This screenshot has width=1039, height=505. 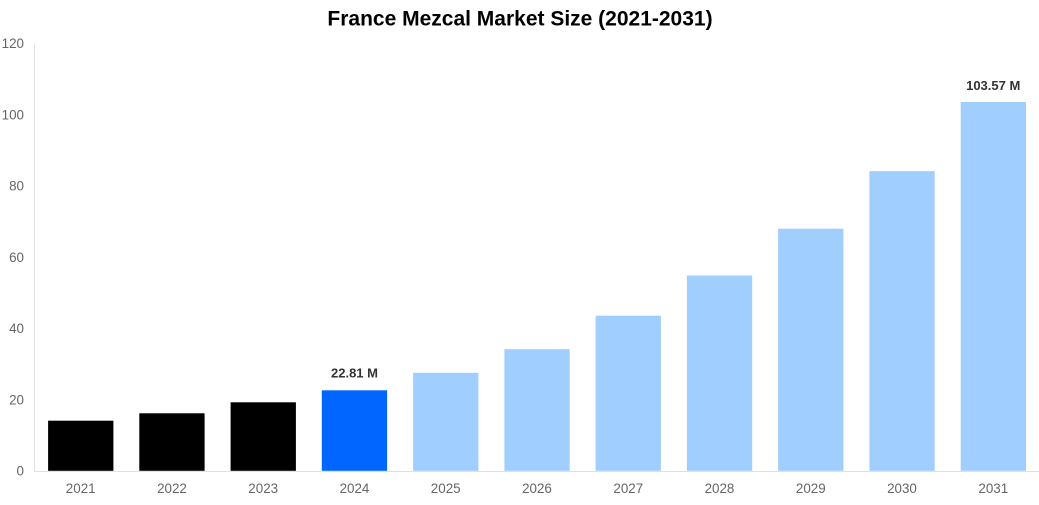 What do you see at coordinates (720, 488) in the screenshot?
I see `svg-text: 2028` at bounding box center [720, 488].